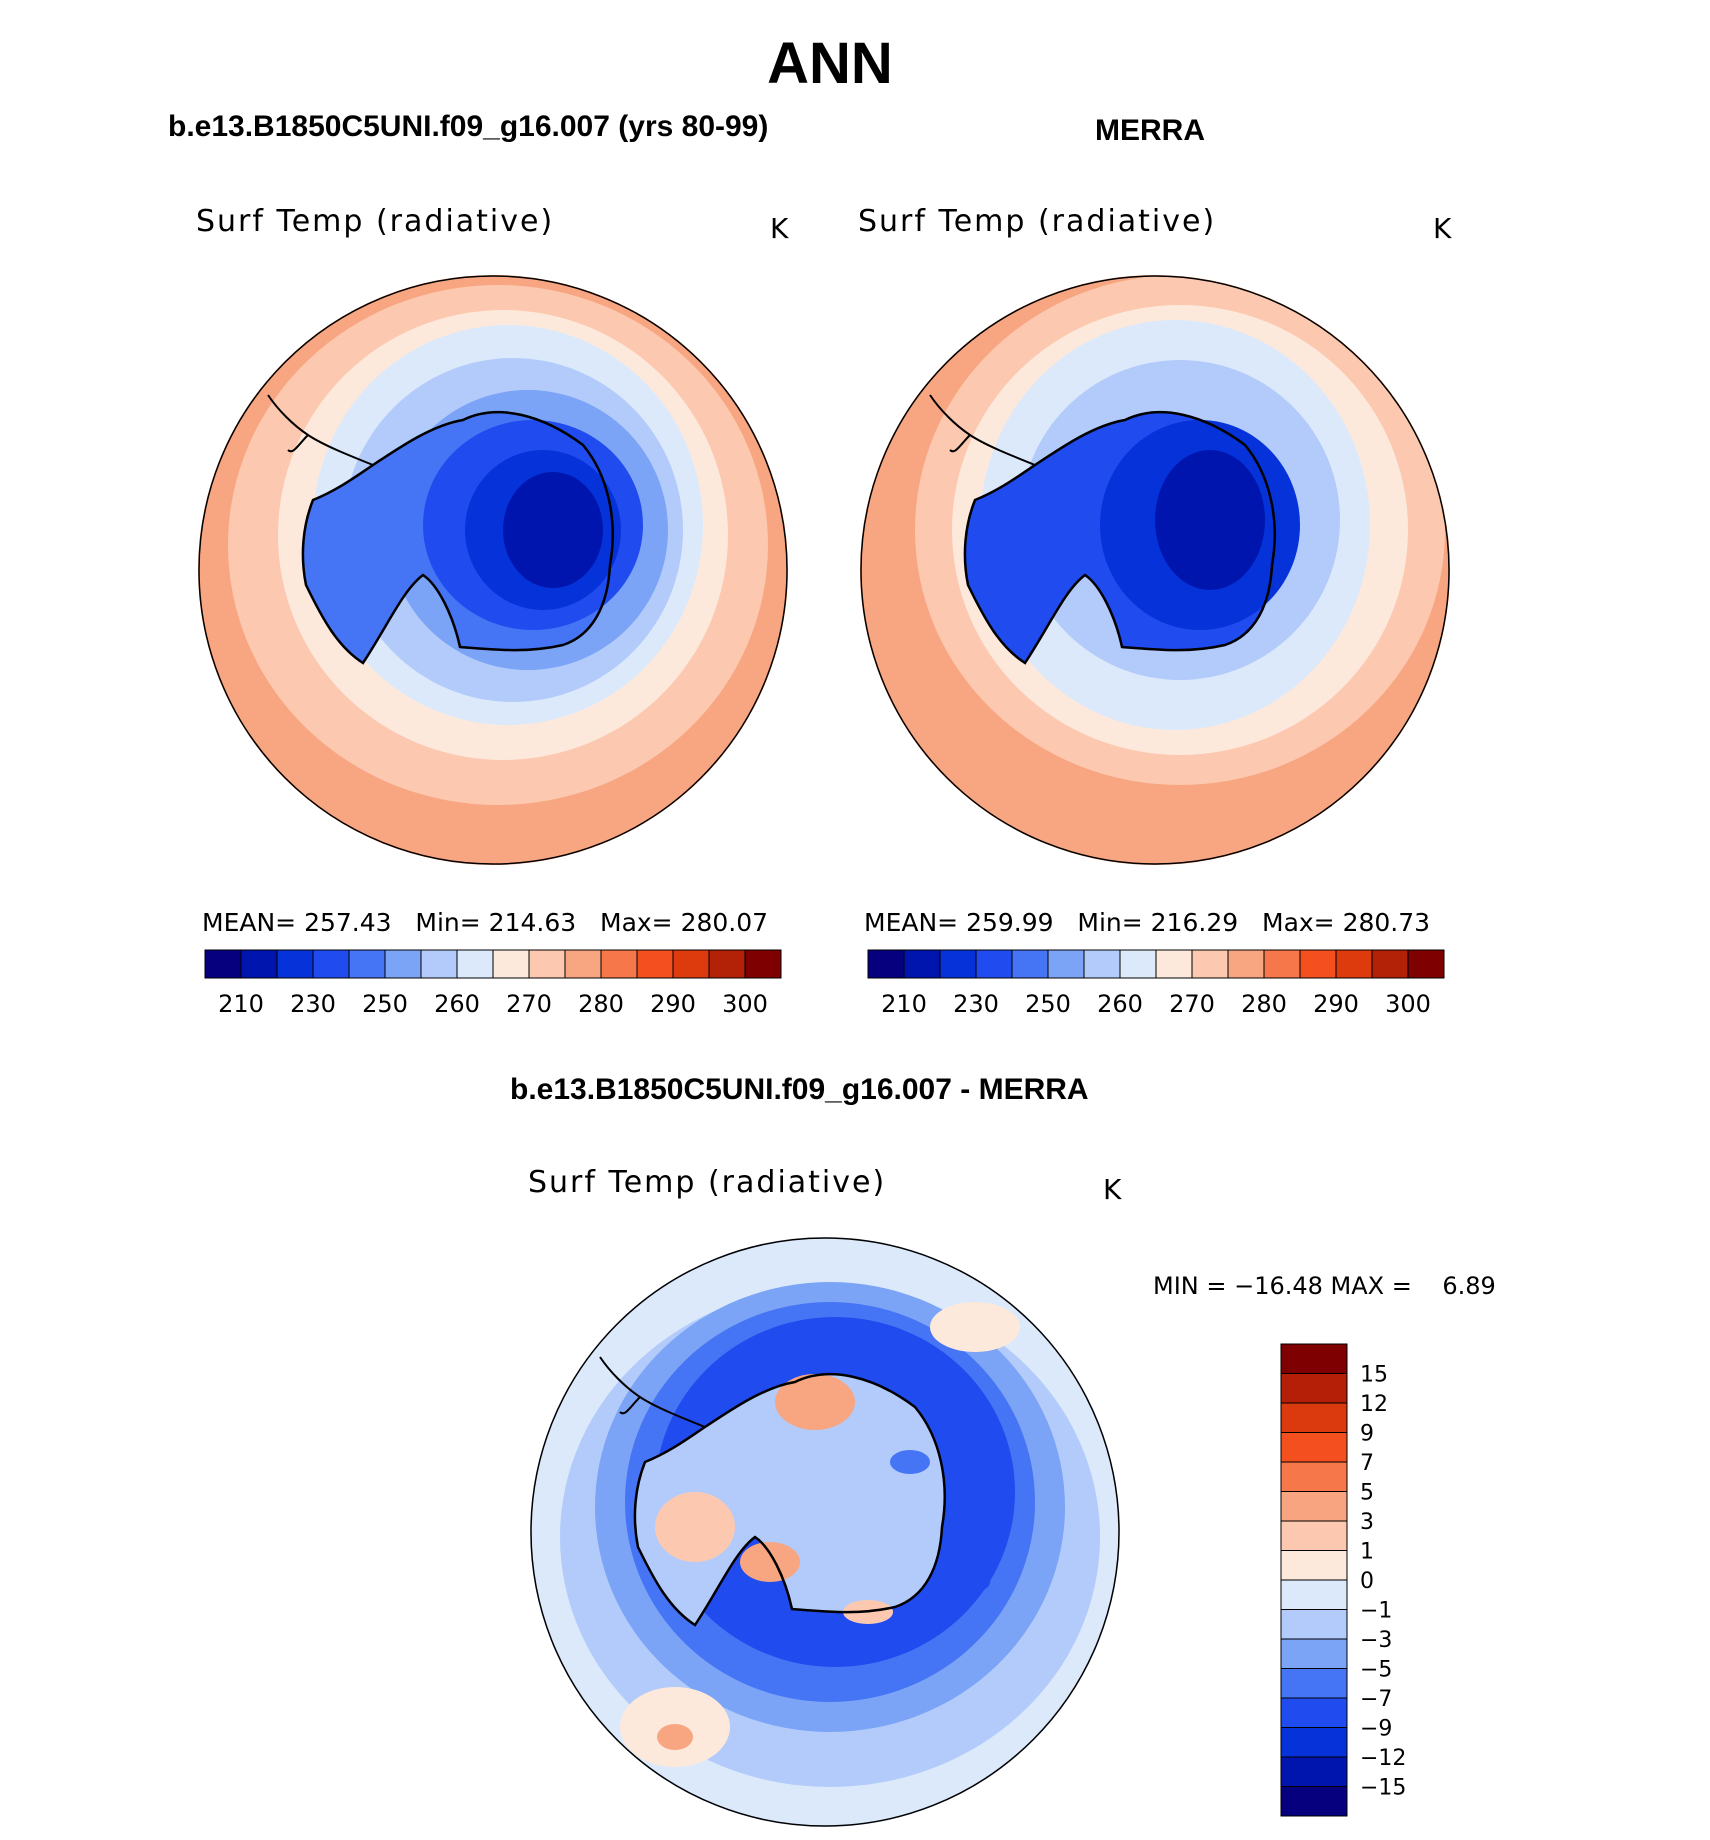 Image resolution: width=1710 pixels, height=1840 pixels. What do you see at coordinates (1156, 983) in the screenshot?
I see `colorbar-obs: 210 230 250 260 270 280 290 300` at bounding box center [1156, 983].